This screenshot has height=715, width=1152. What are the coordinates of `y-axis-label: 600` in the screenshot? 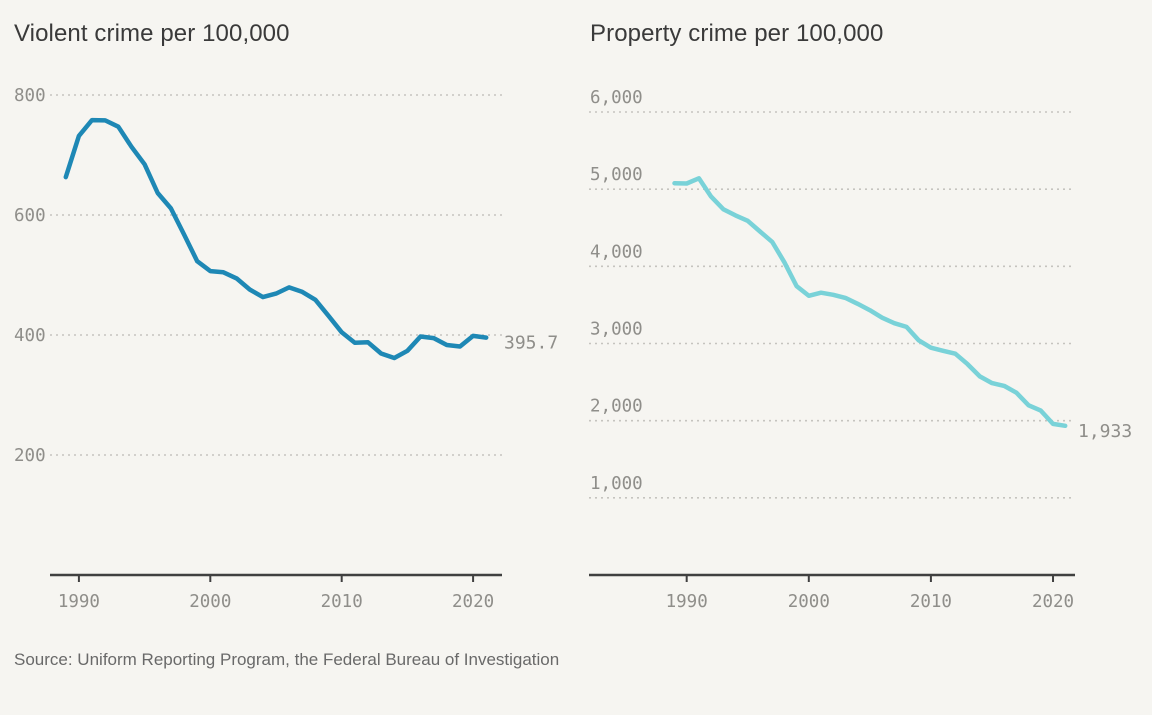 It's located at (30, 216).